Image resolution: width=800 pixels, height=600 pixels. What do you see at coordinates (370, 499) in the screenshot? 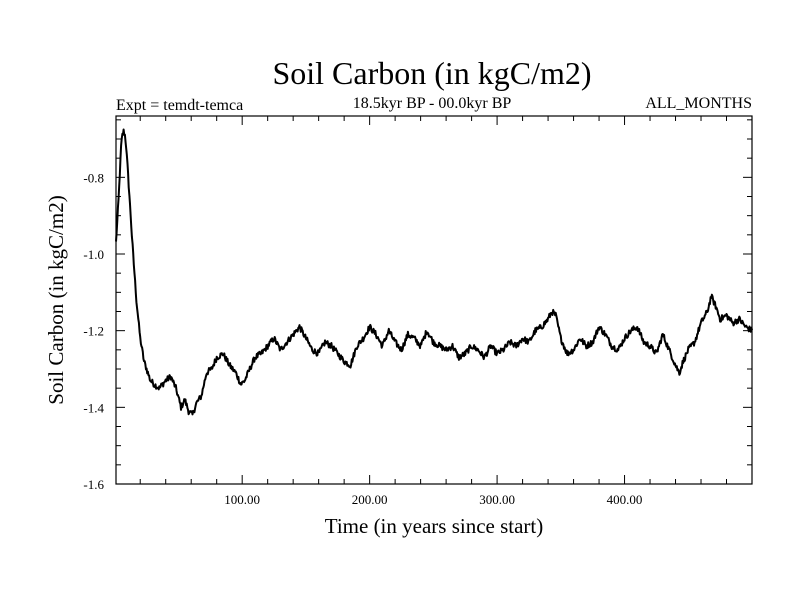
I see `x-tick-label: 200.00` at bounding box center [370, 499].